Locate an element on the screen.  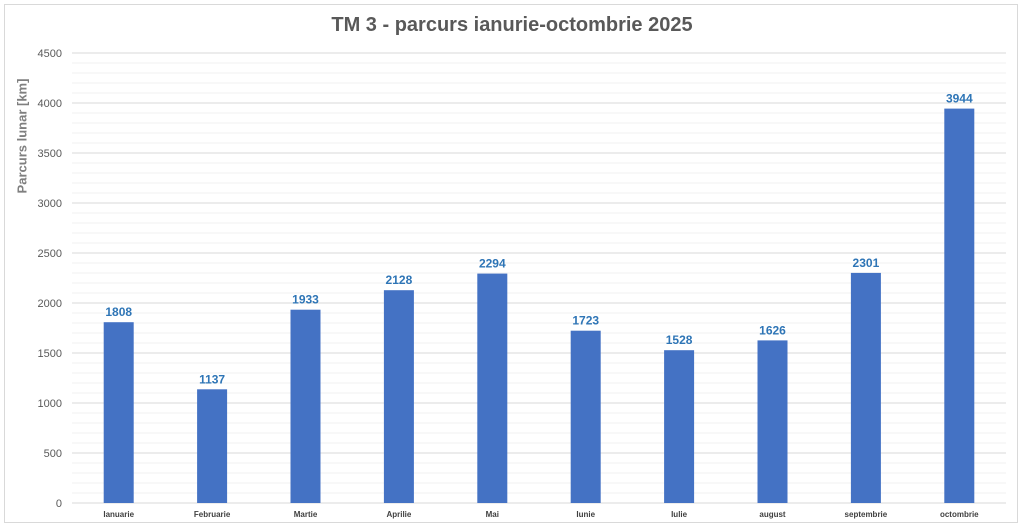
data-label: 1626 is located at coordinates (772, 330).